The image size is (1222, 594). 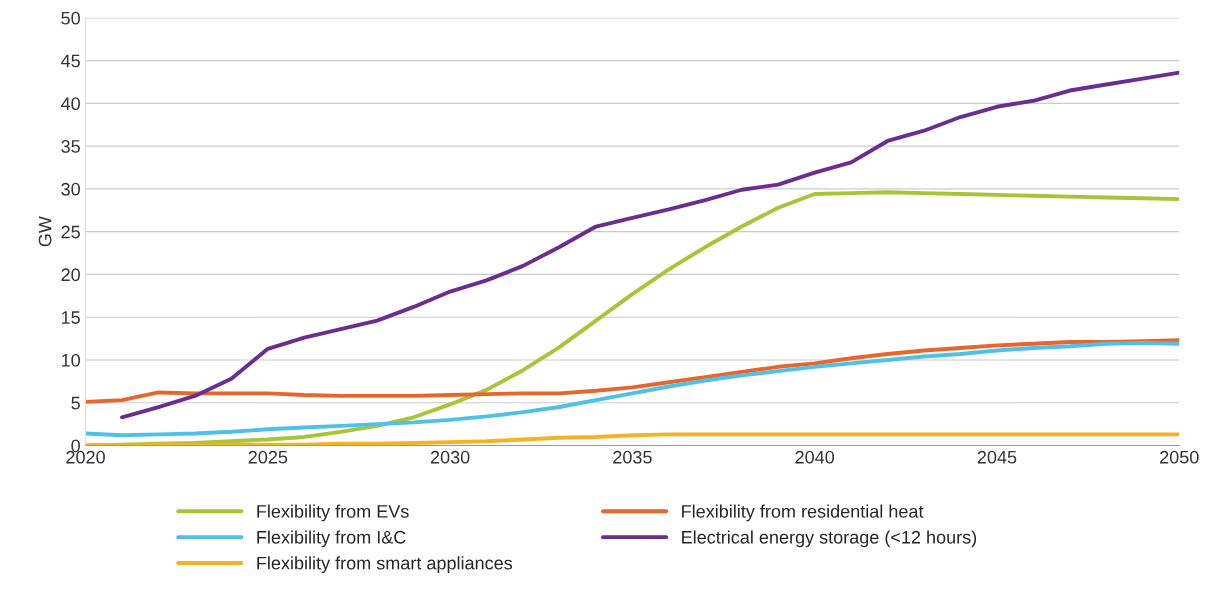 What do you see at coordinates (70, 275) in the screenshot?
I see `y-tick-label: 20` at bounding box center [70, 275].